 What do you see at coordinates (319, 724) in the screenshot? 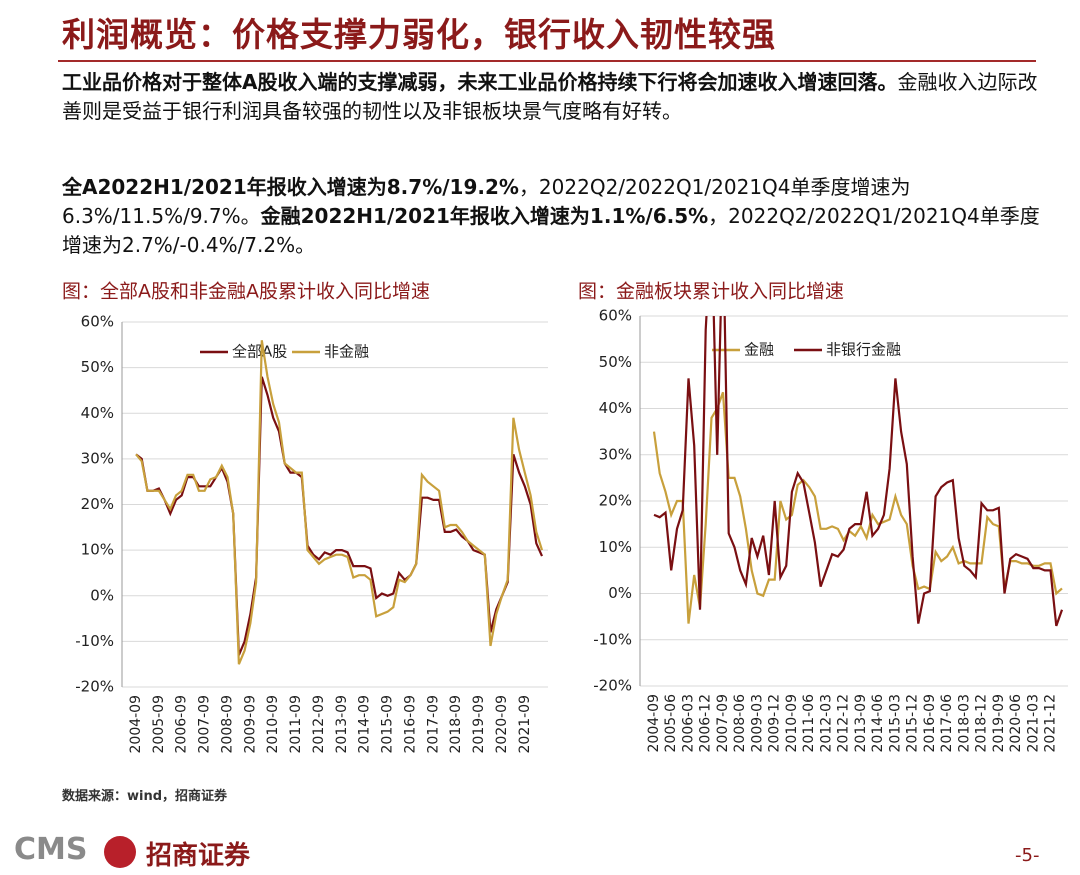
I see `x-tick-label: 2012-09` at bounding box center [319, 724].